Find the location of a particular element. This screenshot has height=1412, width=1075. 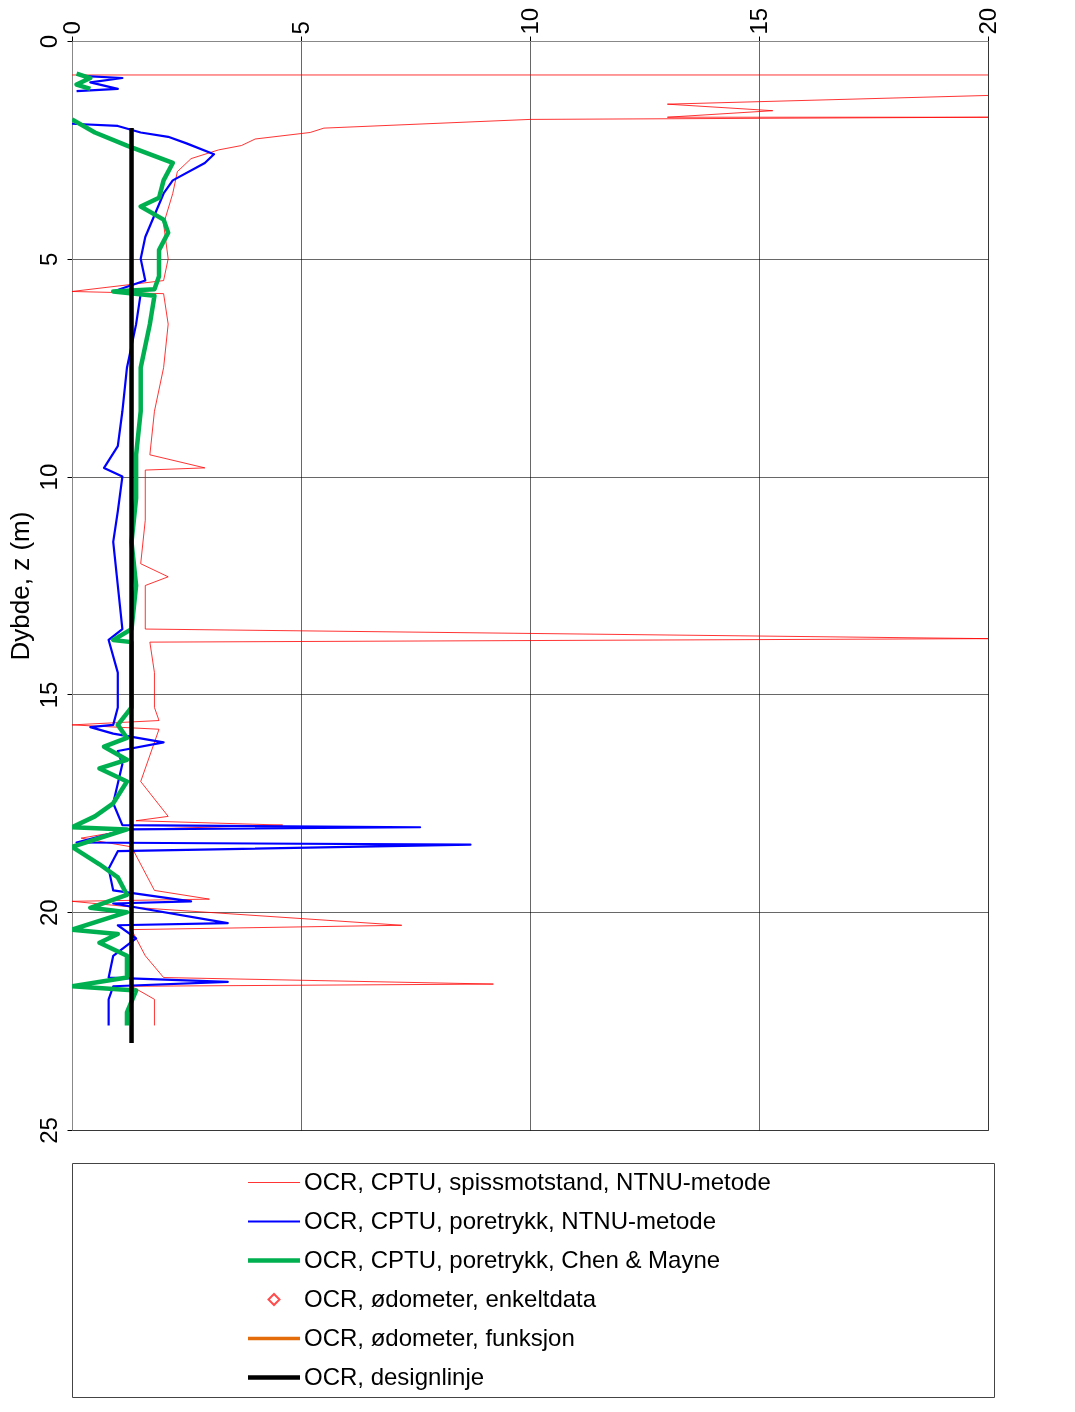

legend-label: OCR, CPTU, poretrykk, Chen & Mayne is located at coordinates (512, 1259).